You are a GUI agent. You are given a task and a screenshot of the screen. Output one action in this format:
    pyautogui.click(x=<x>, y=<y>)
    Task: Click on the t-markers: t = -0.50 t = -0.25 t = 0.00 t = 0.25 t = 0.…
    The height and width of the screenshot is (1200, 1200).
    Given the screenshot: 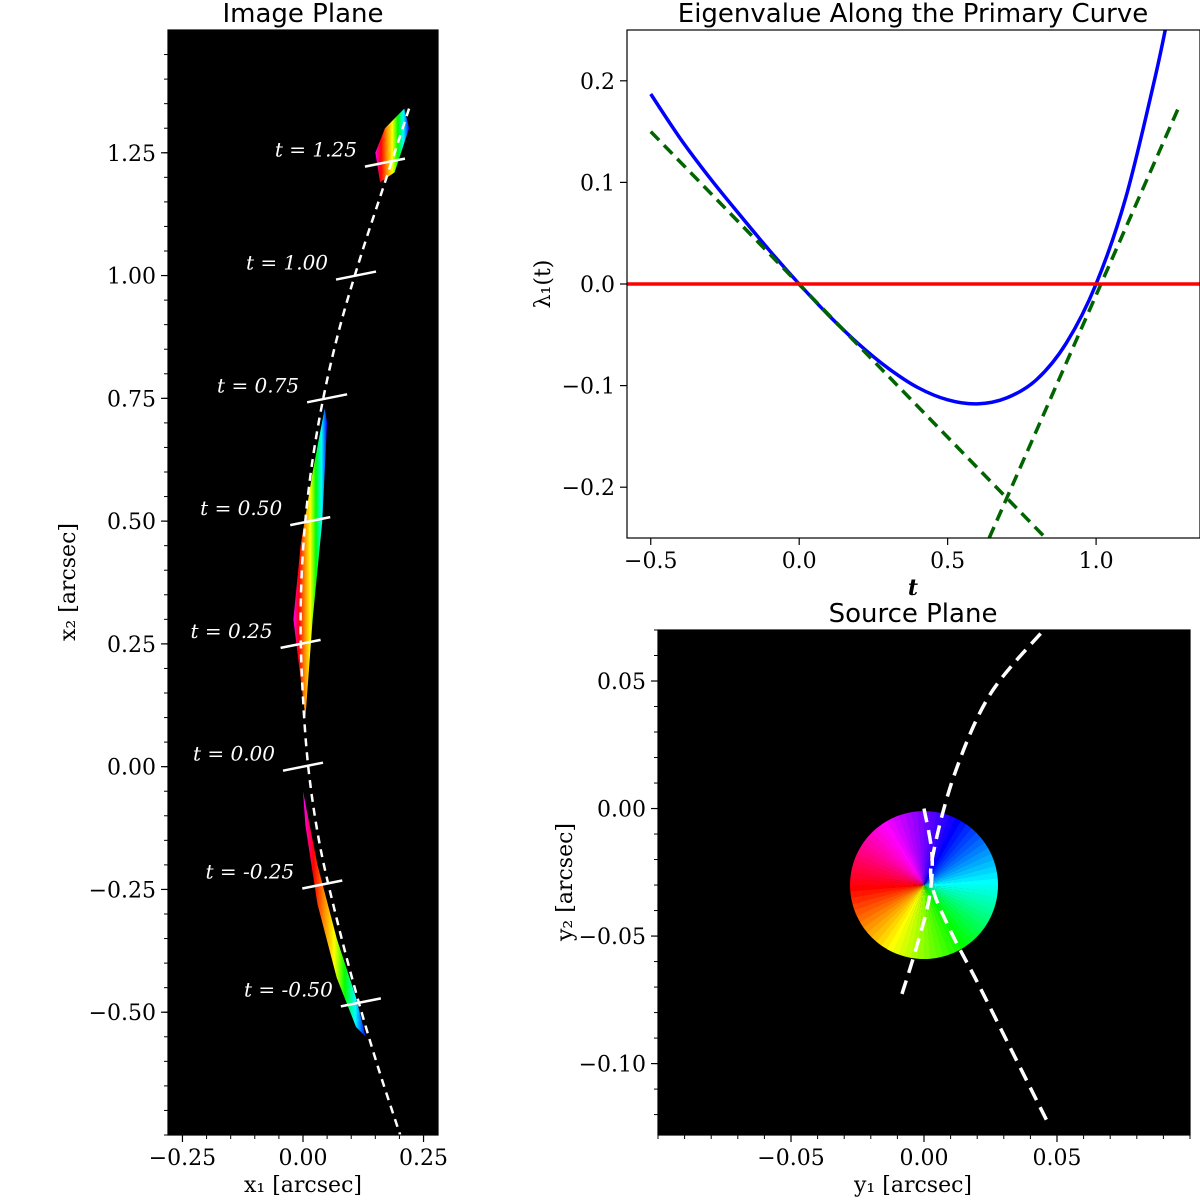 What is the action you would take?
    pyautogui.click(x=298, y=573)
    